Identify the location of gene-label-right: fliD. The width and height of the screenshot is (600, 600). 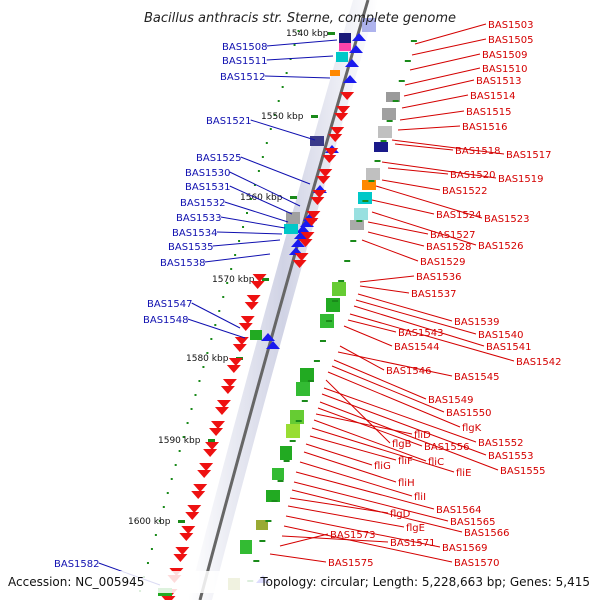
(422, 435).